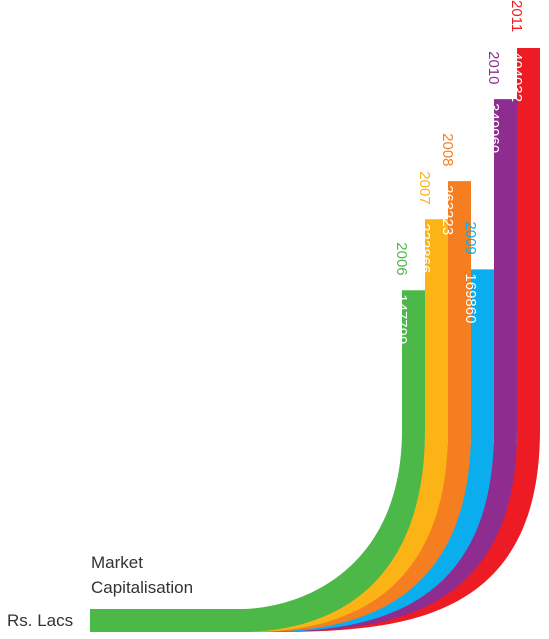  I want to click on year-label-2006: 2006, so click(401, 258).